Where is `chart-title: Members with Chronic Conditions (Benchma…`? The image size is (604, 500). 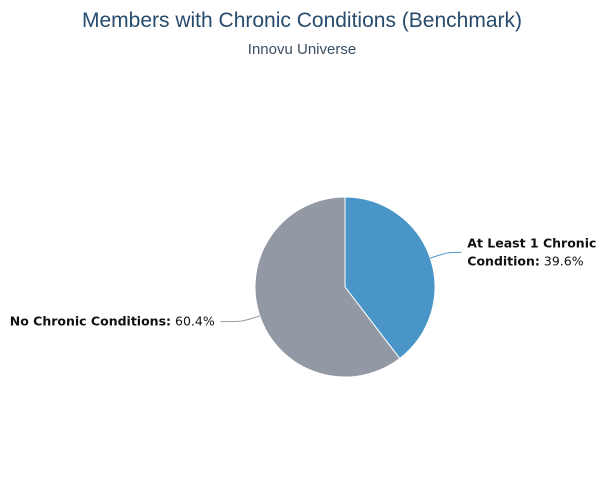 chart-title: Members with Chronic Conditions (Benchma… is located at coordinates (302, 20).